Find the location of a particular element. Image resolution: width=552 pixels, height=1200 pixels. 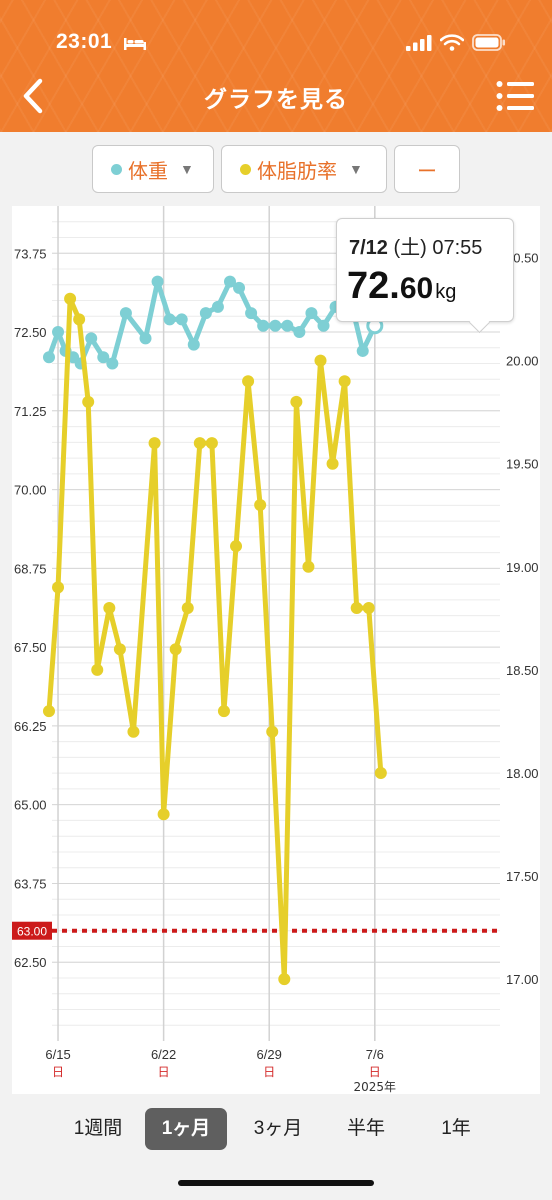

status-time: 23:01 is located at coordinates (84, 41).